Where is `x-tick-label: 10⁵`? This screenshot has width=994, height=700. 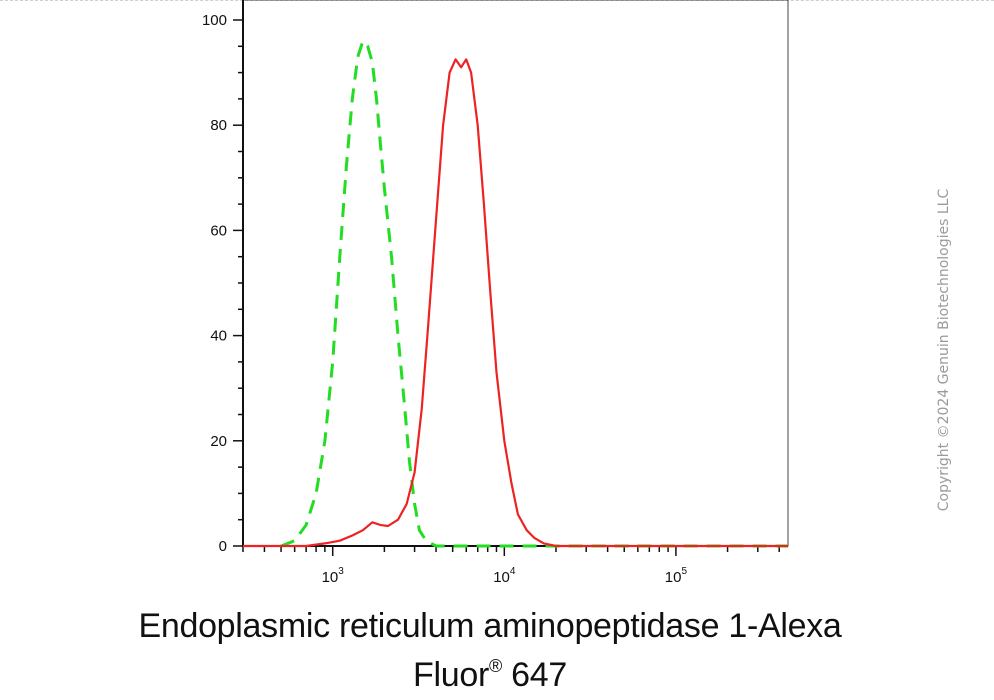 x-tick-label: 10⁵ is located at coordinates (676, 576).